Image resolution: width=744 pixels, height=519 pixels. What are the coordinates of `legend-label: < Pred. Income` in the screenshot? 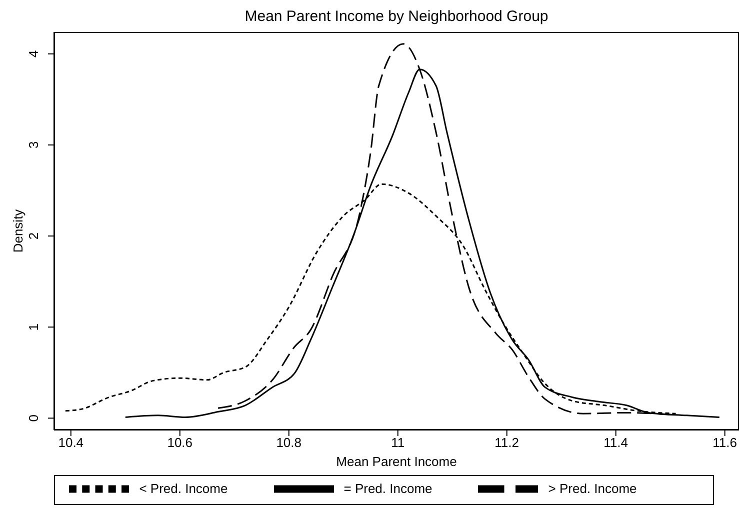 It's located at (183, 488).